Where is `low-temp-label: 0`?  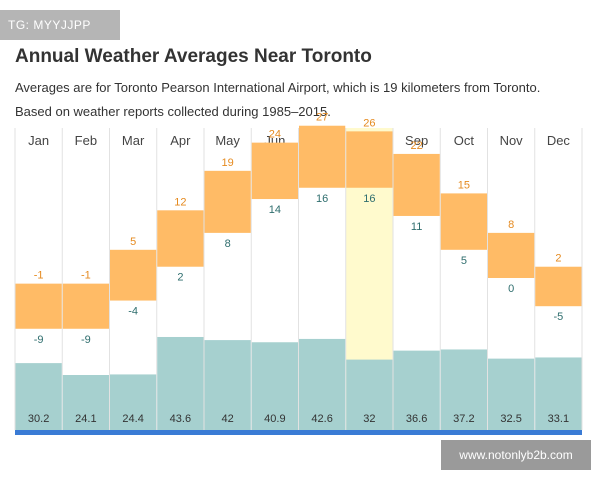 low-temp-label: 0 is located at coordinates (511, 289).